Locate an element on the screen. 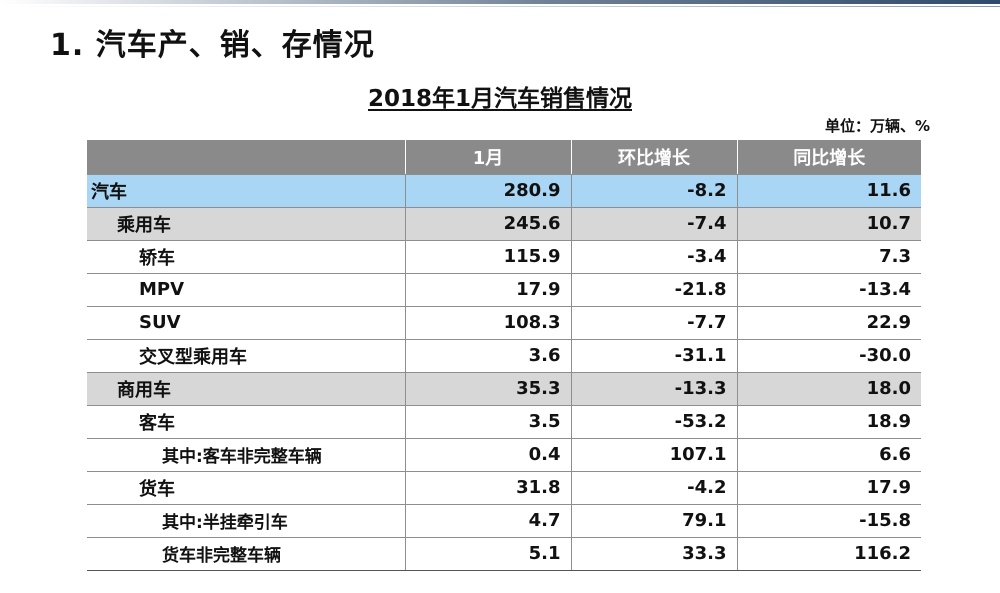 This screenshot has width=1000, height=593. table-row: 汽车 280.9 -8.2 11.6 is located at coordinates (504, 191).